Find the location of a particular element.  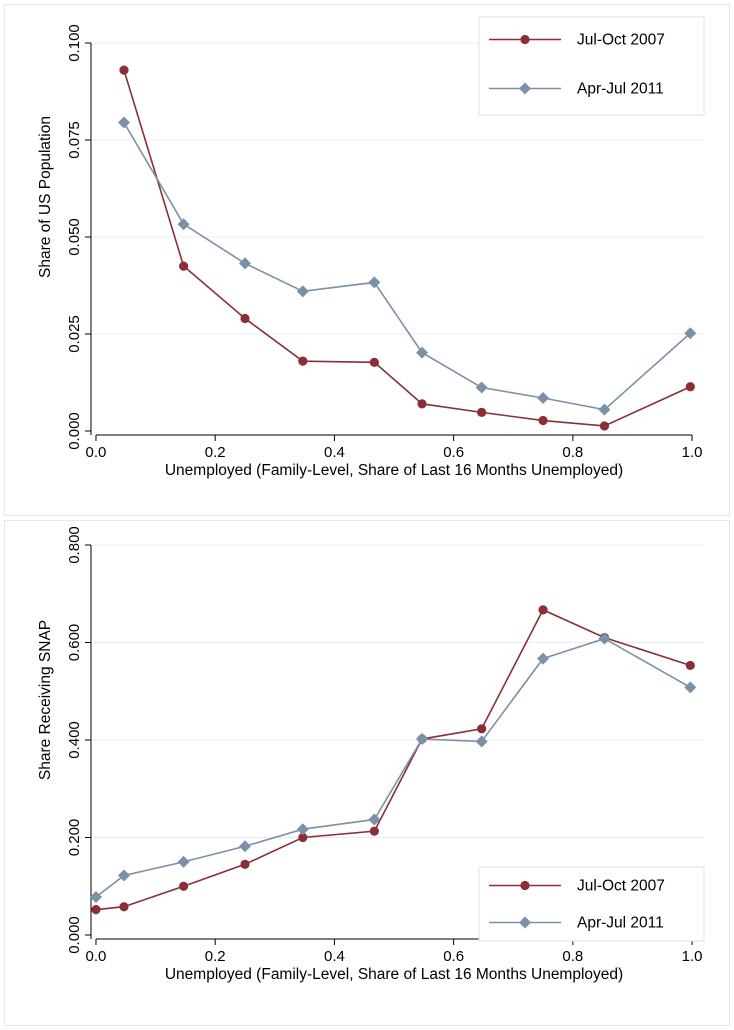

y-tick-label: 0.075 is located at coordinates (74, 140).